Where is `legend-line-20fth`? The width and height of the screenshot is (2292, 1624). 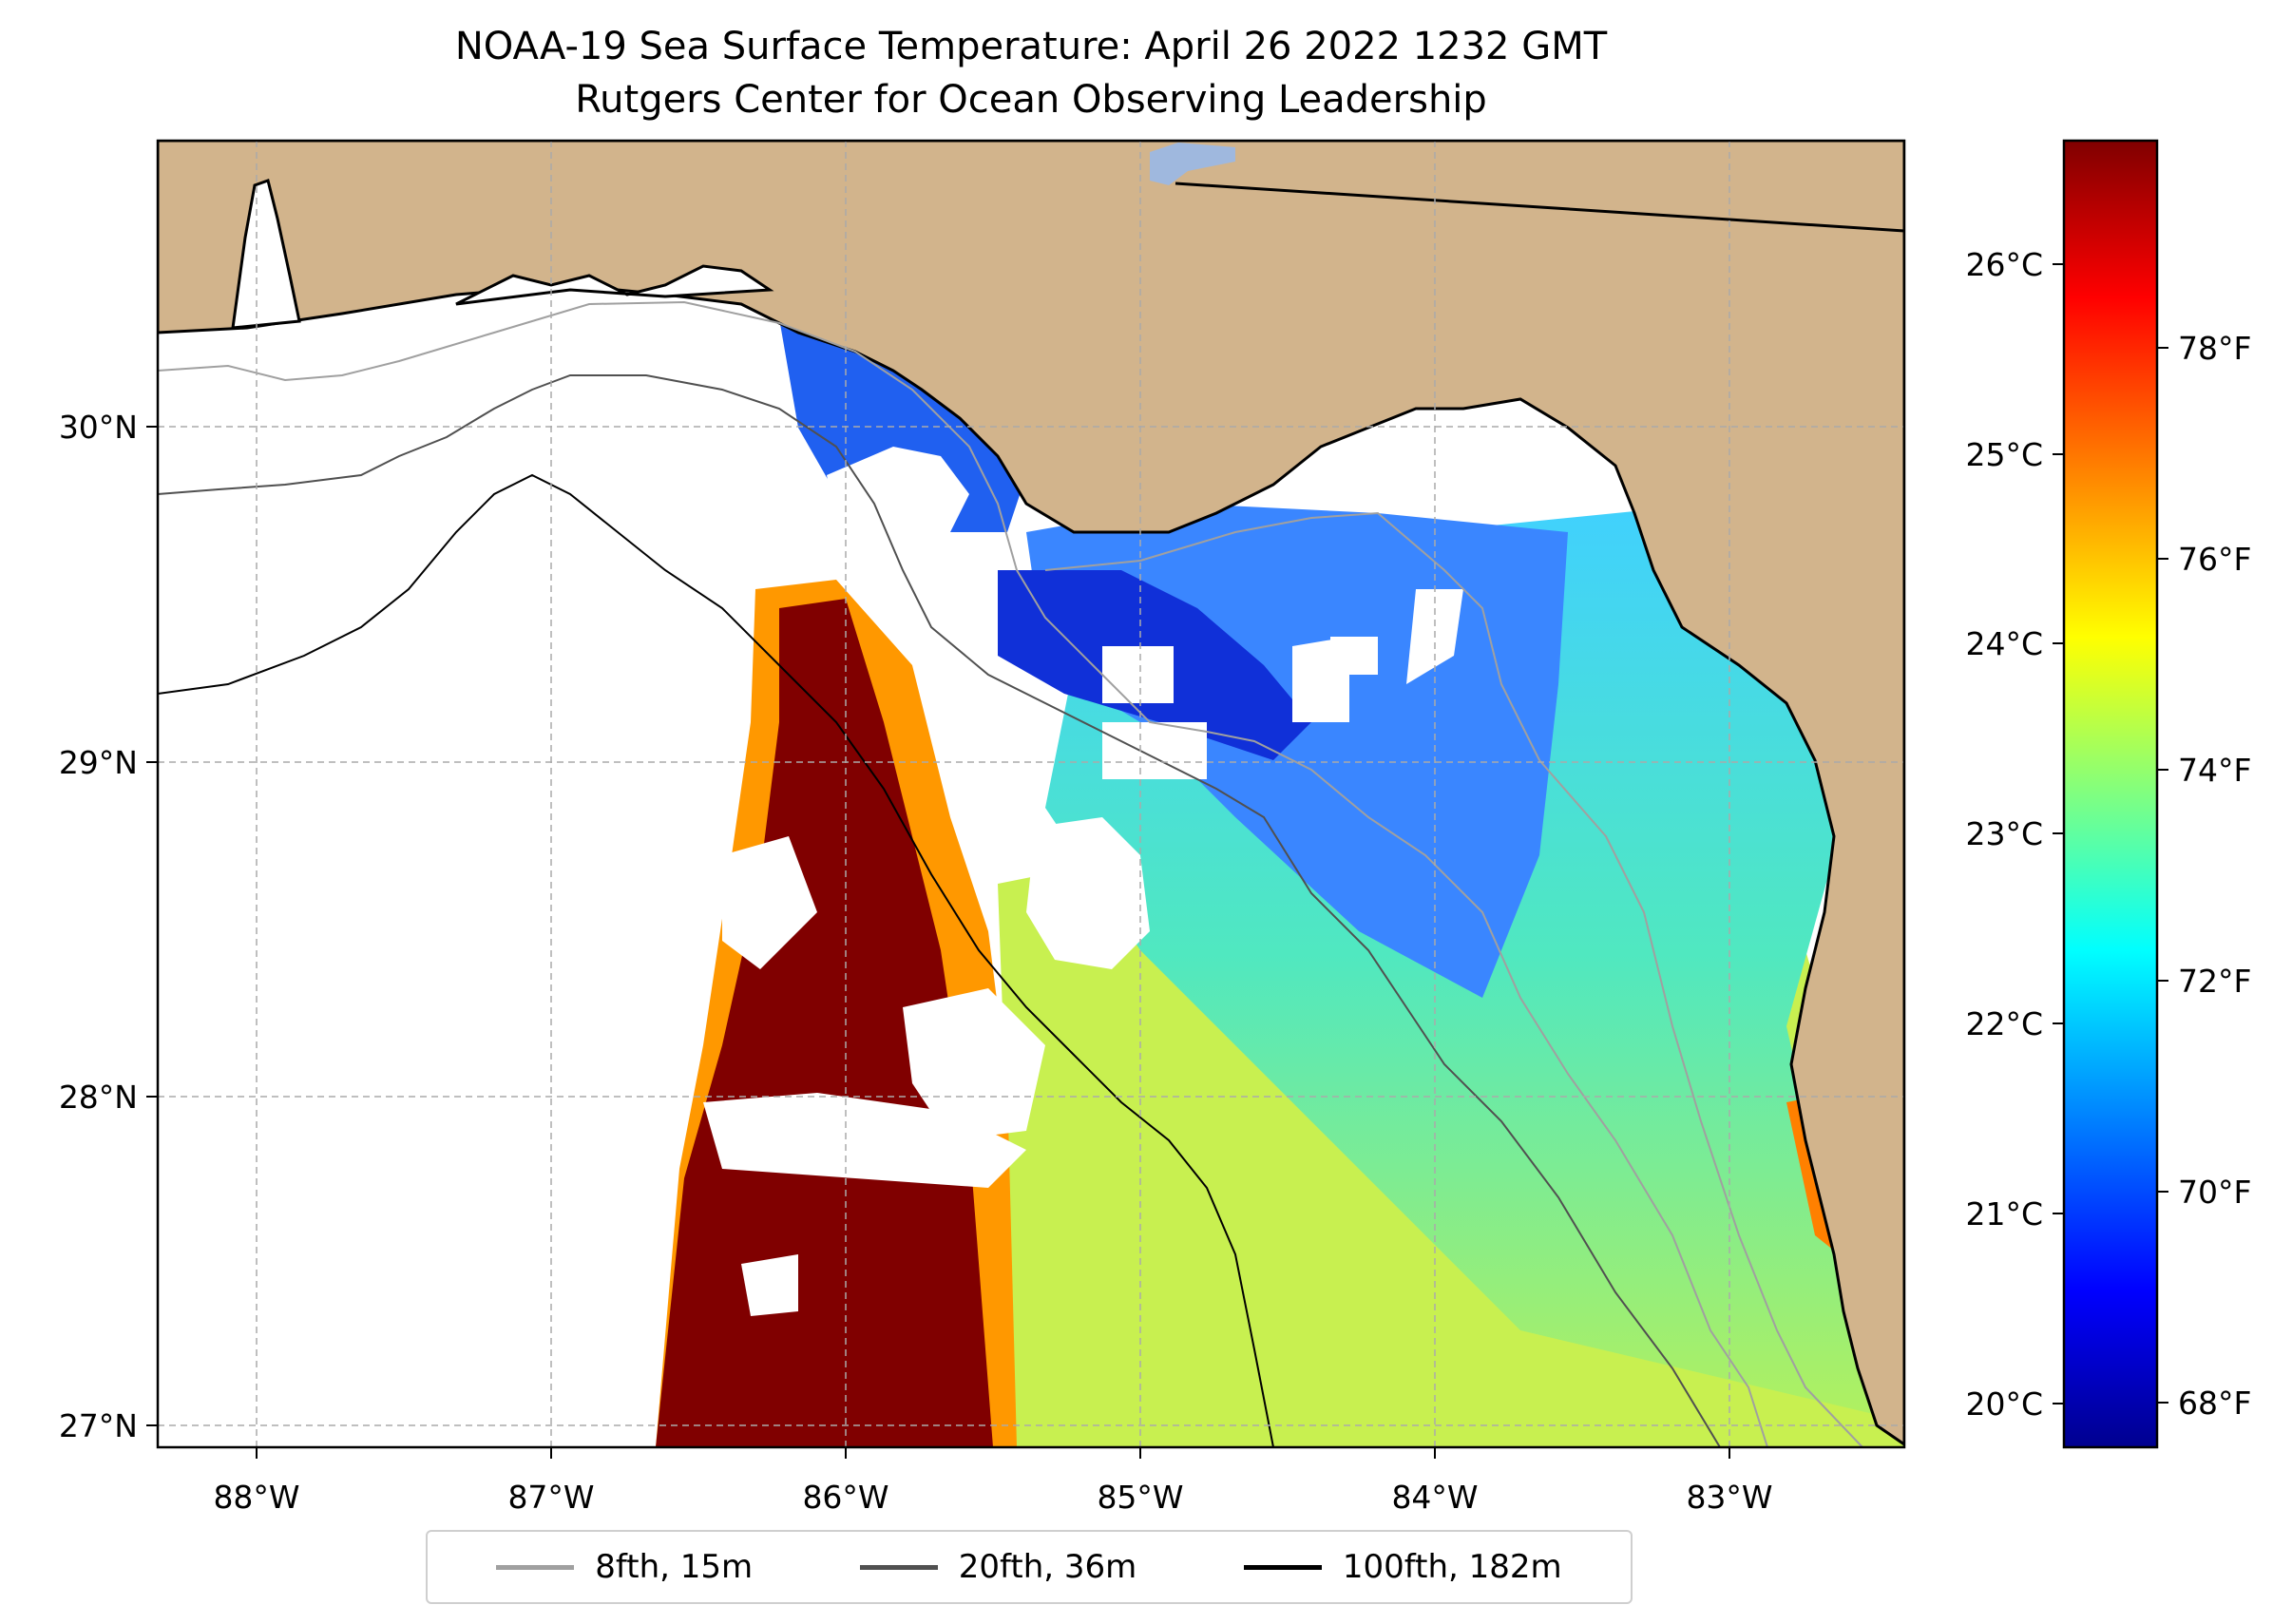 legend-line-20fth is located at coordinates (898, 1567).